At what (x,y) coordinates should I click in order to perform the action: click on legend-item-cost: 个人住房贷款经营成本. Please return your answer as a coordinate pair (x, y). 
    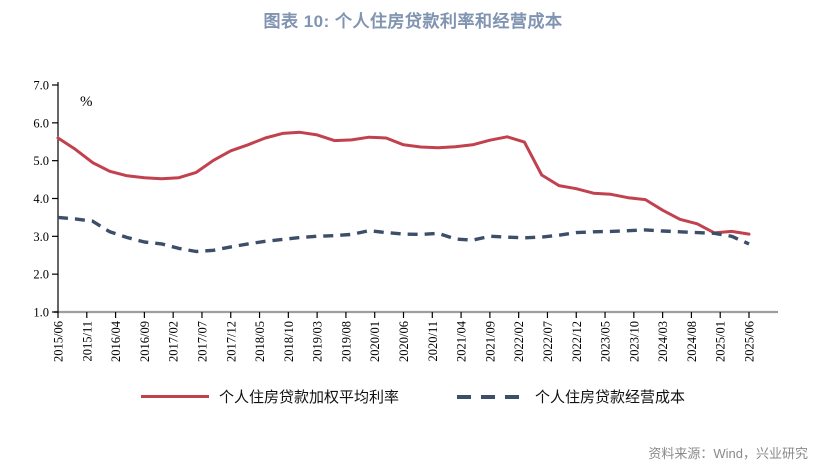
    Looking at the image, I should click on (571, 396).